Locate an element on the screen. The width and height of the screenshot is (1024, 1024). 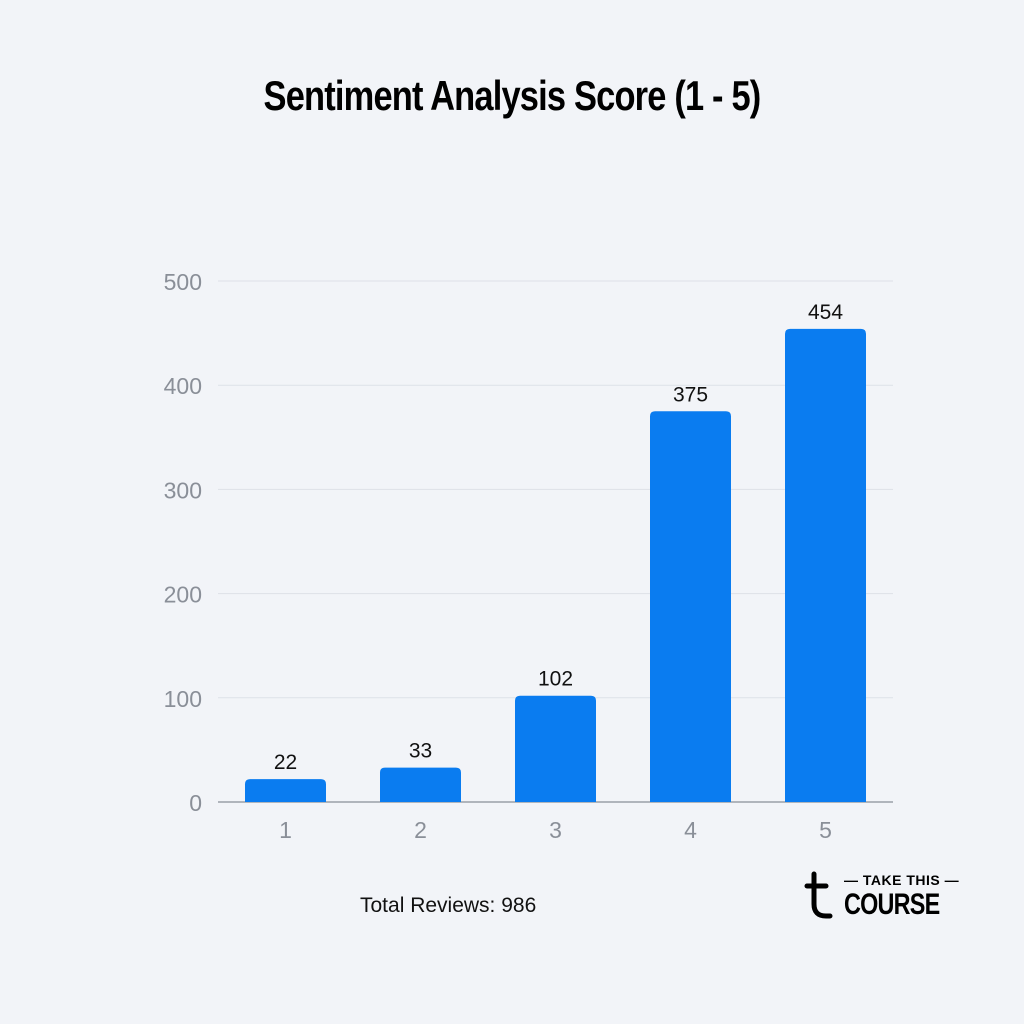
y-tick-label: 400 is located at coordinates (183, 386).